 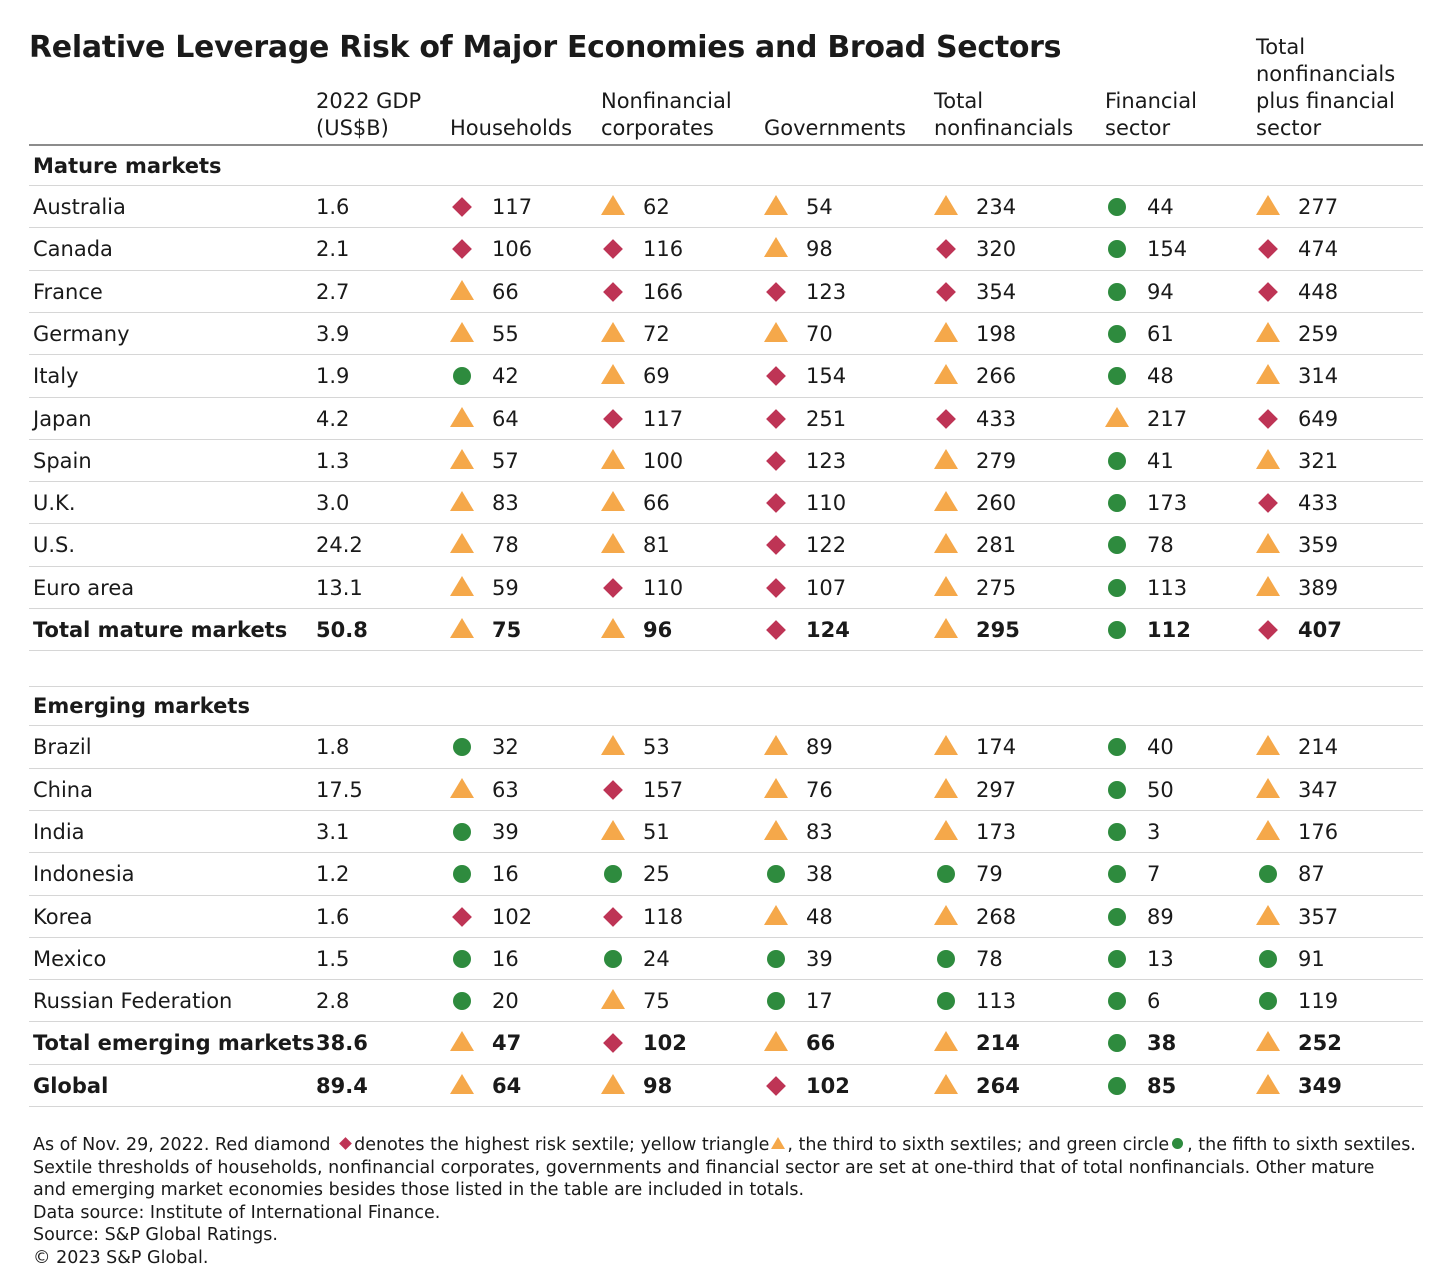 What do you see at coordinates (726, 419) in the screenshot?
I see `table-row: Japan 4.2 64 117 251 433 217 649` at bounding box center [726, 419].